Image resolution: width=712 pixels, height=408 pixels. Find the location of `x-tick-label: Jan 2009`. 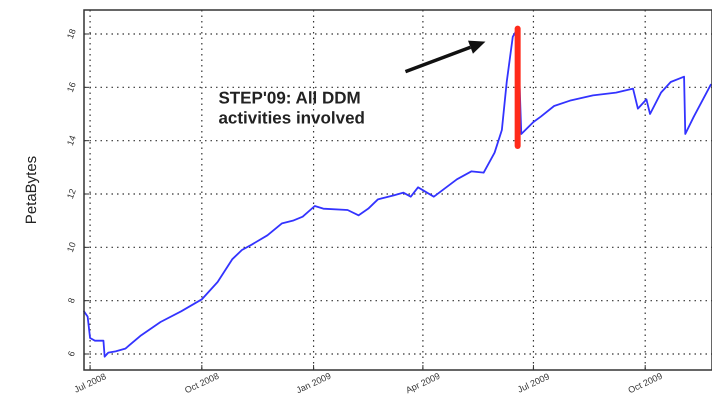

x-tick-label: Jan 2009 is located at coordinates (313, 383).